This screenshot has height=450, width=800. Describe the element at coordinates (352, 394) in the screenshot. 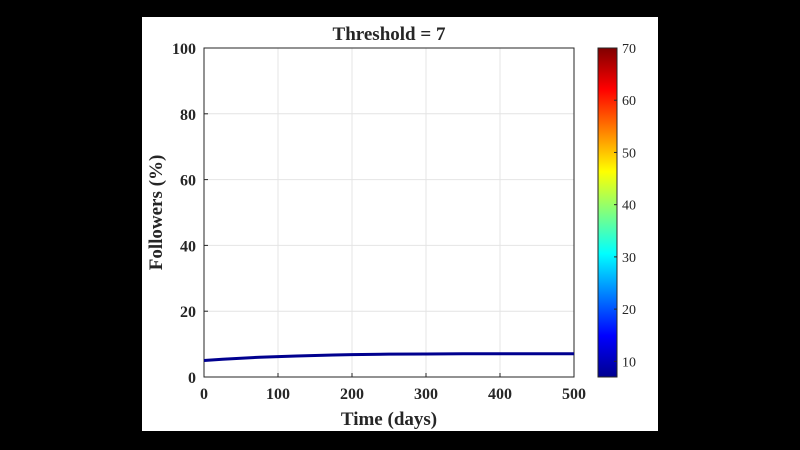

I see `x-tick-label: 200` at that location.